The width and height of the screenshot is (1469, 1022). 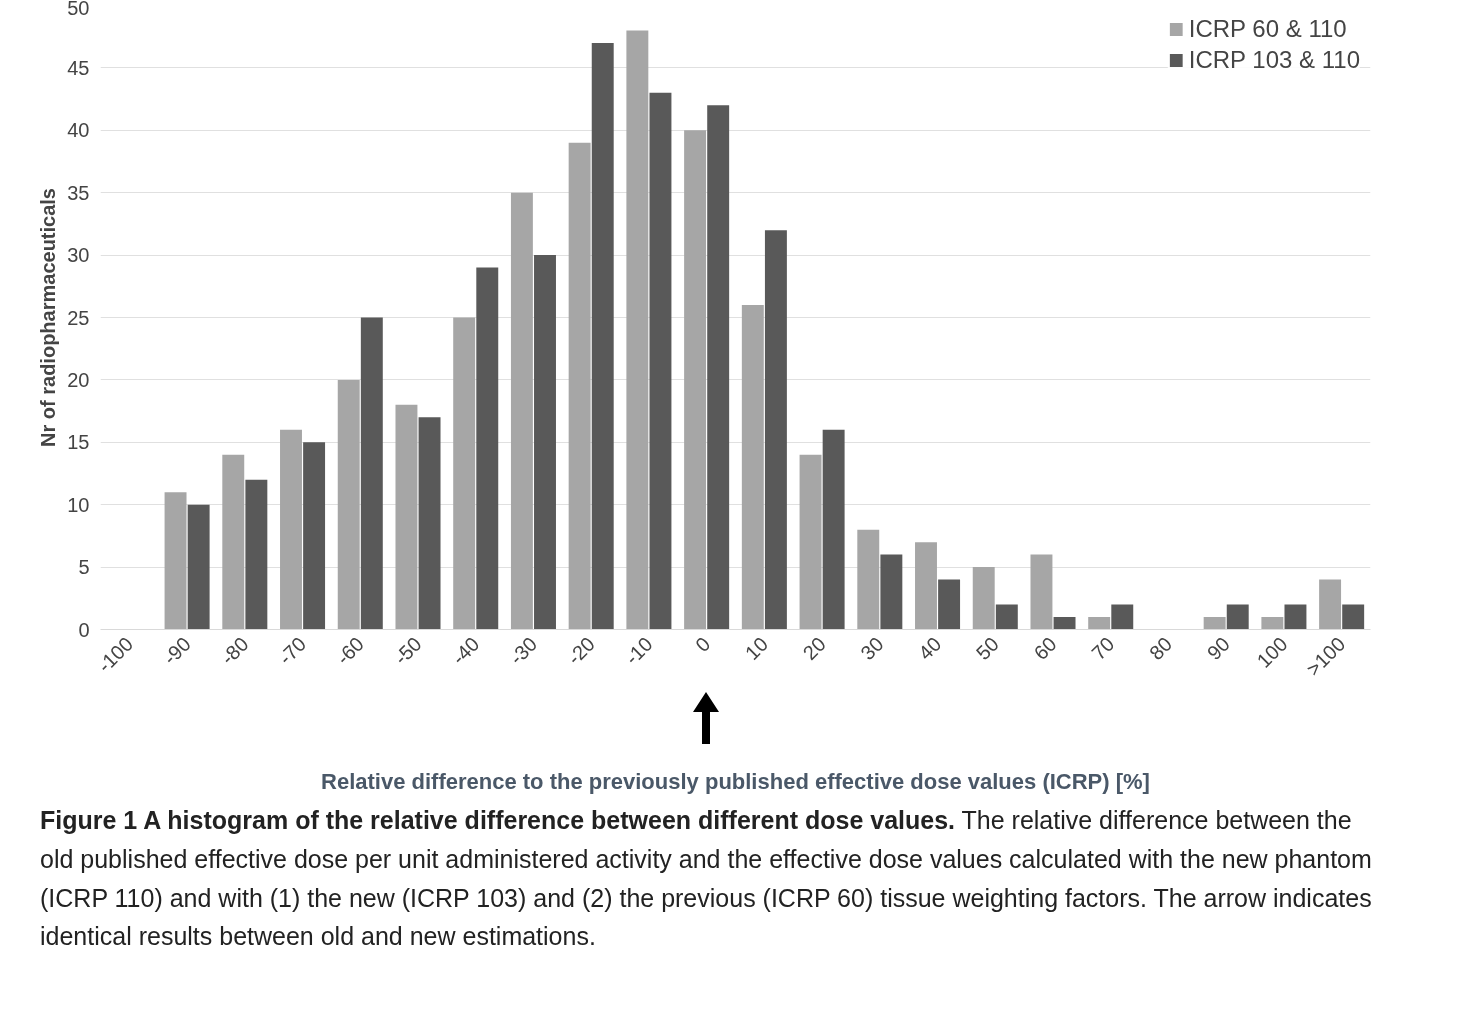 I want to click on y-axis-title: Nr of radiopharmaceuticals, so click(x=48, y=317).